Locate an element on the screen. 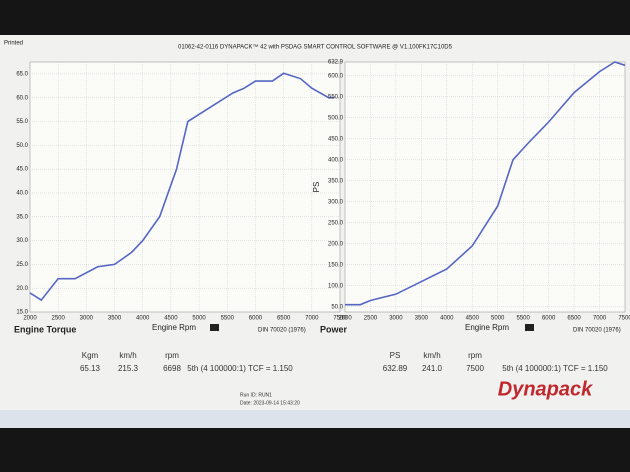  readout-value: 632.89 is located at coordinates (395, 368).